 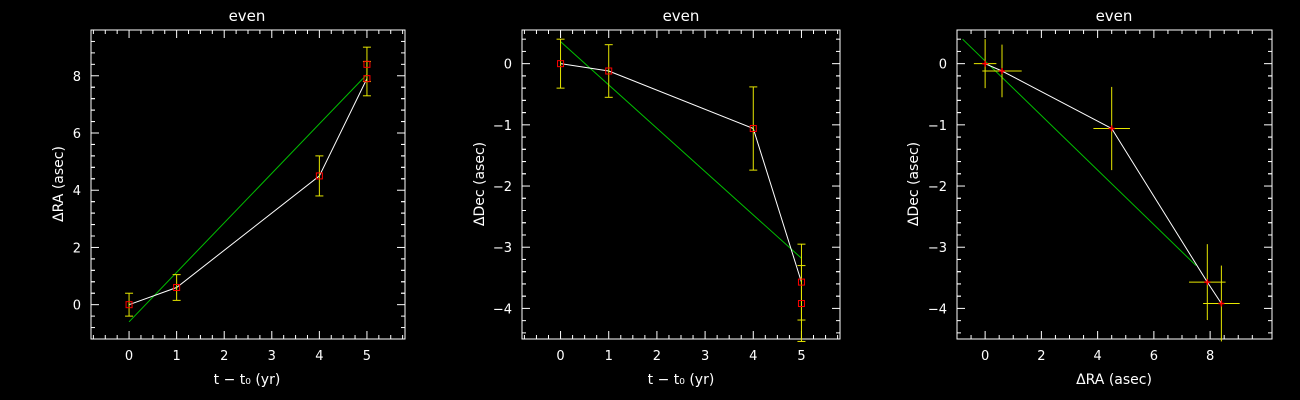 I want to click on x-tick-label: 6, so click(x=1154, y=356).